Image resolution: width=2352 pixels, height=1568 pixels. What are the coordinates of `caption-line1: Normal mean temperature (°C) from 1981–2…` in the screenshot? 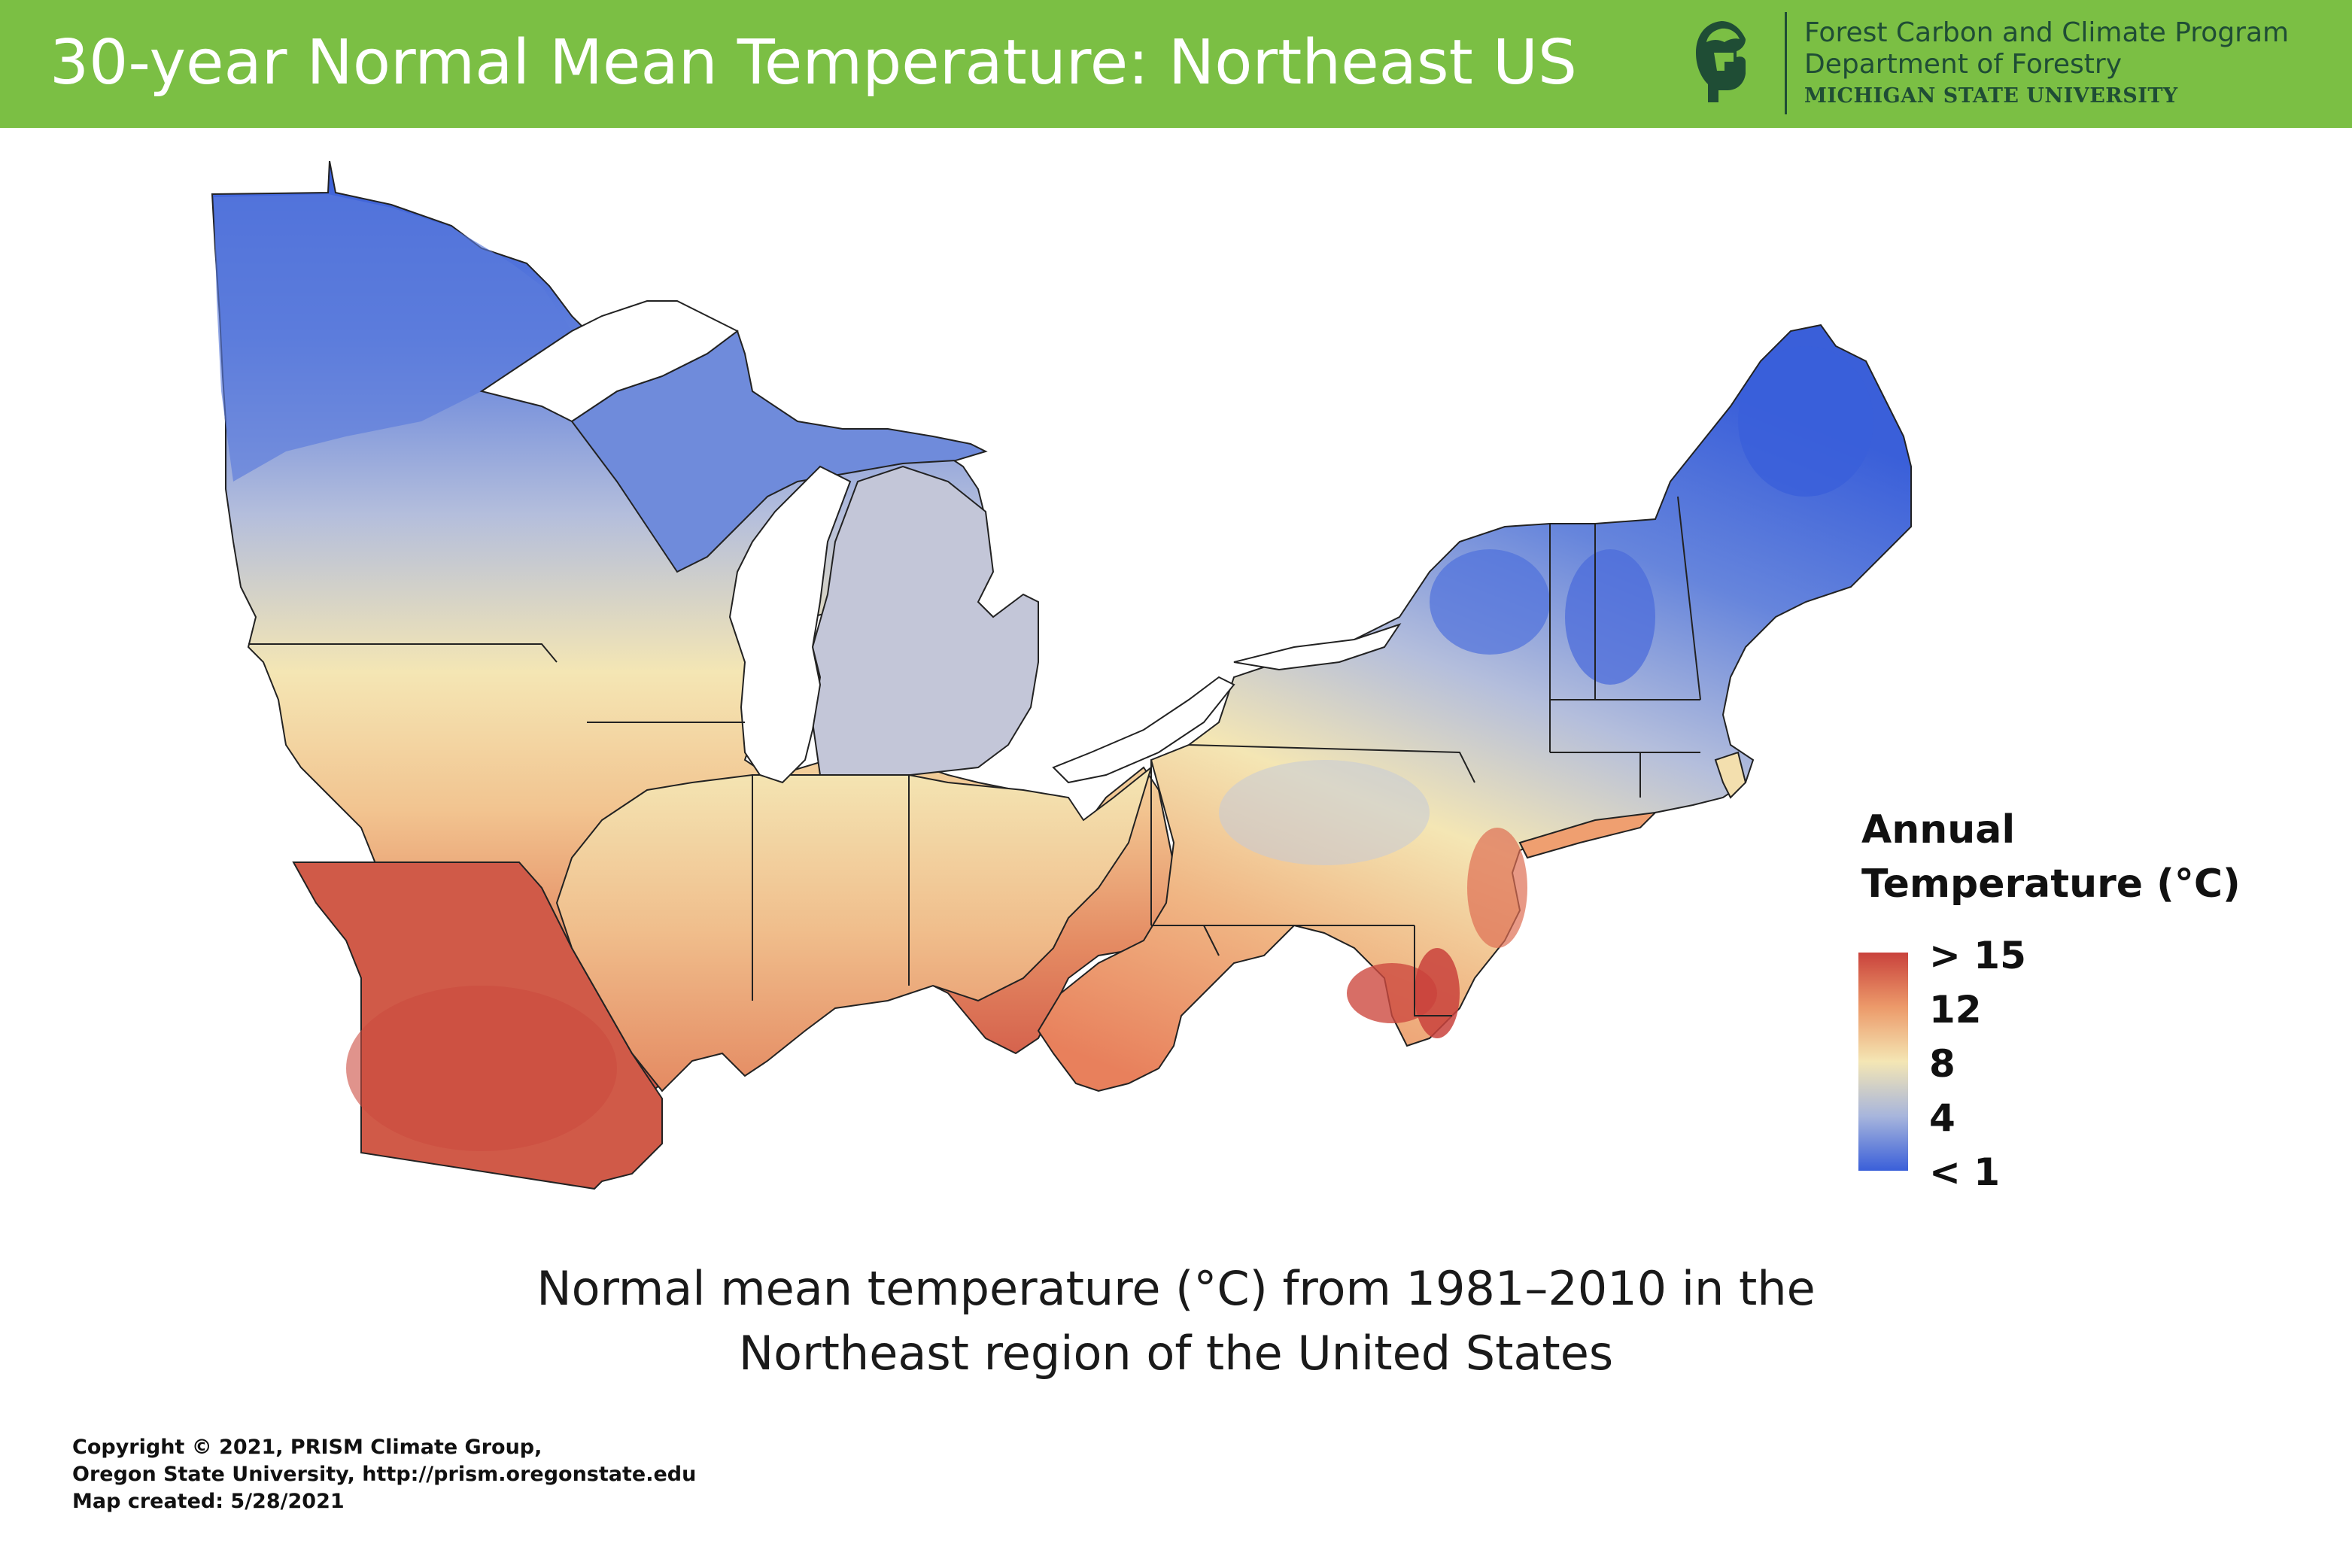 It's located at (1176, 1288).